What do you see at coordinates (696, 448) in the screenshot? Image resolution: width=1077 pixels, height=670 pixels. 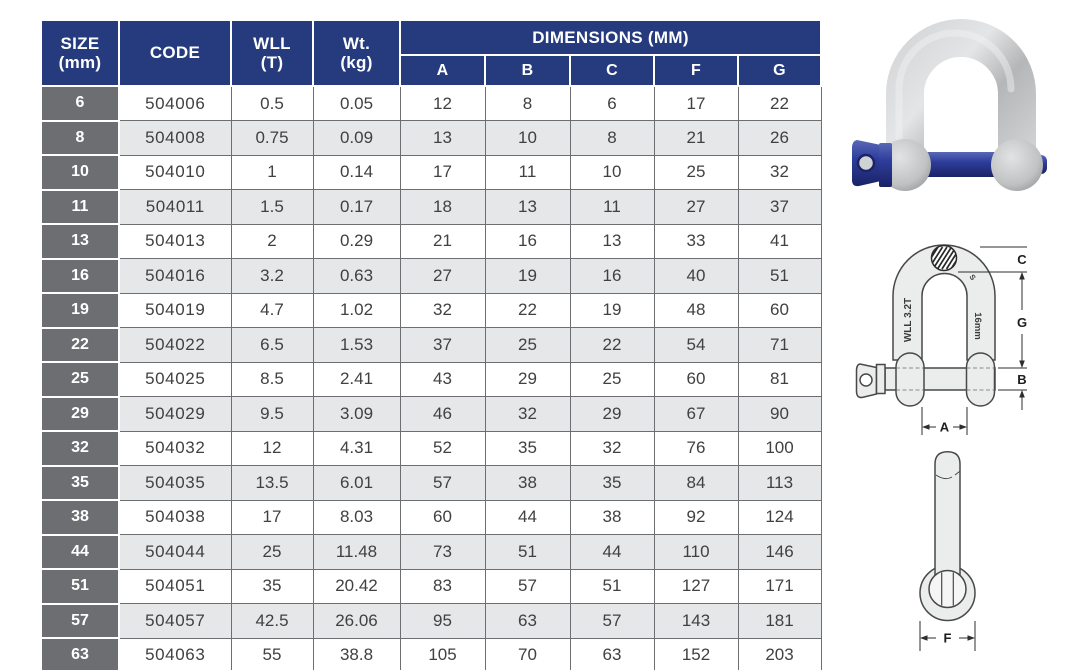 I see `dim-f-cell: 76` at bounding box center [696, 448].